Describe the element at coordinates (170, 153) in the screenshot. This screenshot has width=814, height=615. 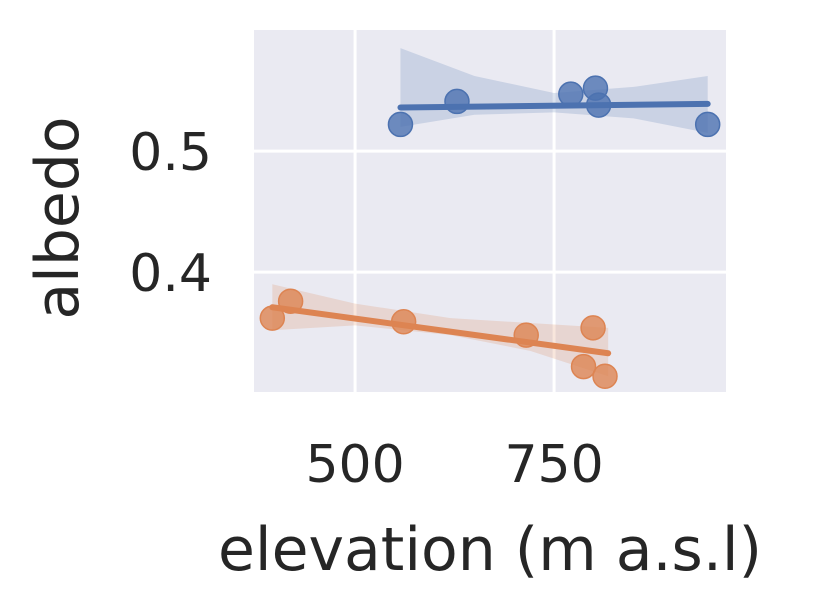
I see `y-tick-label: 0.5` at that location.